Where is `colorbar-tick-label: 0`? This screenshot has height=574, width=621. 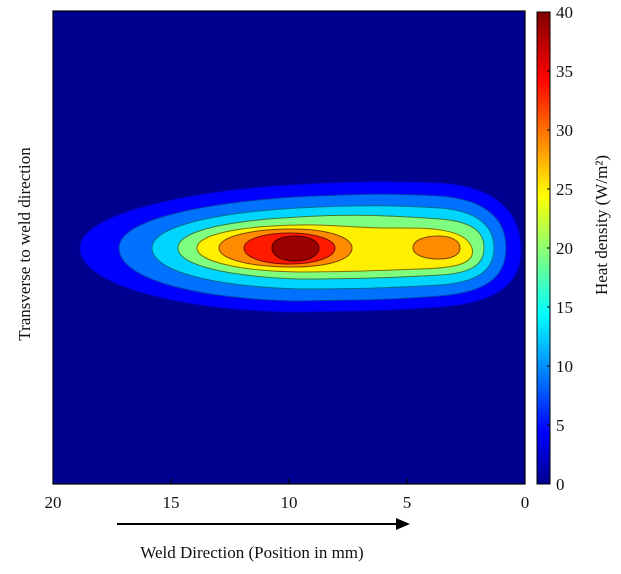
colorbar-tick-label: 0 is located at coordinates (560, 484).